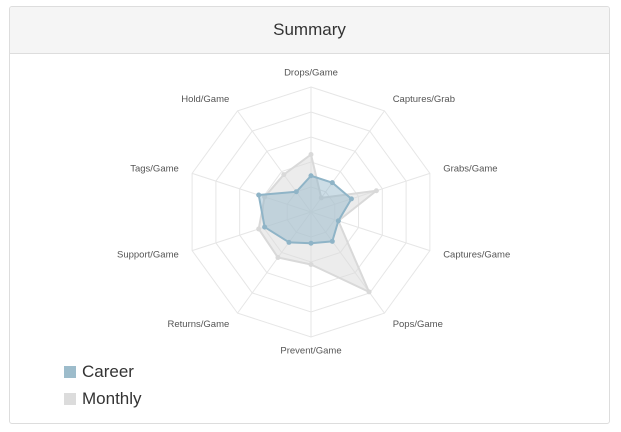 This screenshot has height=432, width=621. I want to click on axis-label-1: Captures/Grab, so click(424, 99).